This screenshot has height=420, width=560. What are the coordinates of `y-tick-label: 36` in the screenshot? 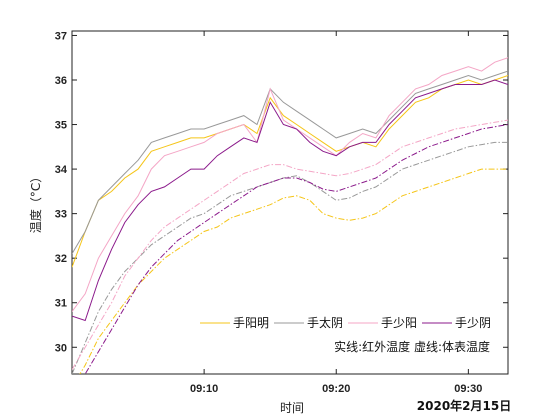 It's located at (61, 81).